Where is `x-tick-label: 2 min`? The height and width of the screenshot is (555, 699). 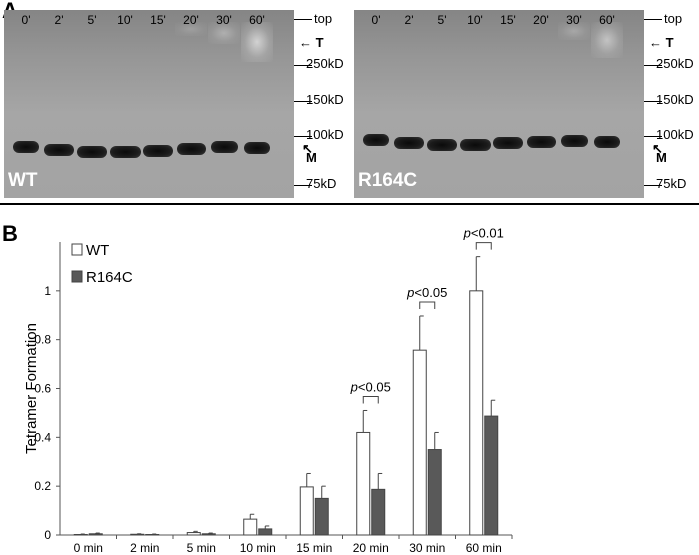
x-tick-label: 2 min is located at coordinates (144, 548).